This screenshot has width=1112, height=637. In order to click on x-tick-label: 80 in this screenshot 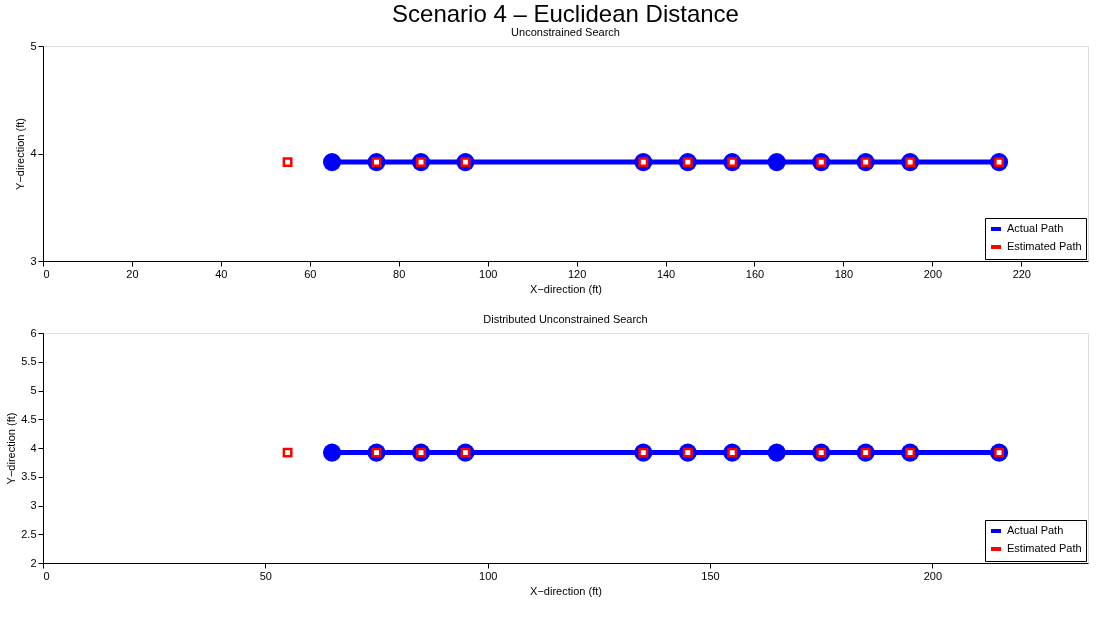, I will do `click(399, 273)`.